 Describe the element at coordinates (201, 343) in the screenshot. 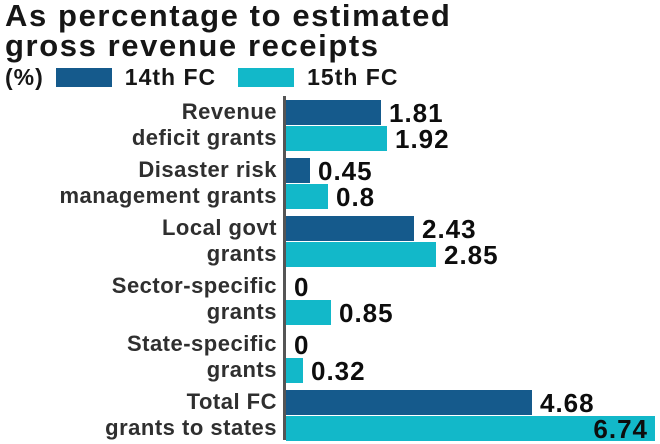

I see `category-label-line: State-specific` at that location.